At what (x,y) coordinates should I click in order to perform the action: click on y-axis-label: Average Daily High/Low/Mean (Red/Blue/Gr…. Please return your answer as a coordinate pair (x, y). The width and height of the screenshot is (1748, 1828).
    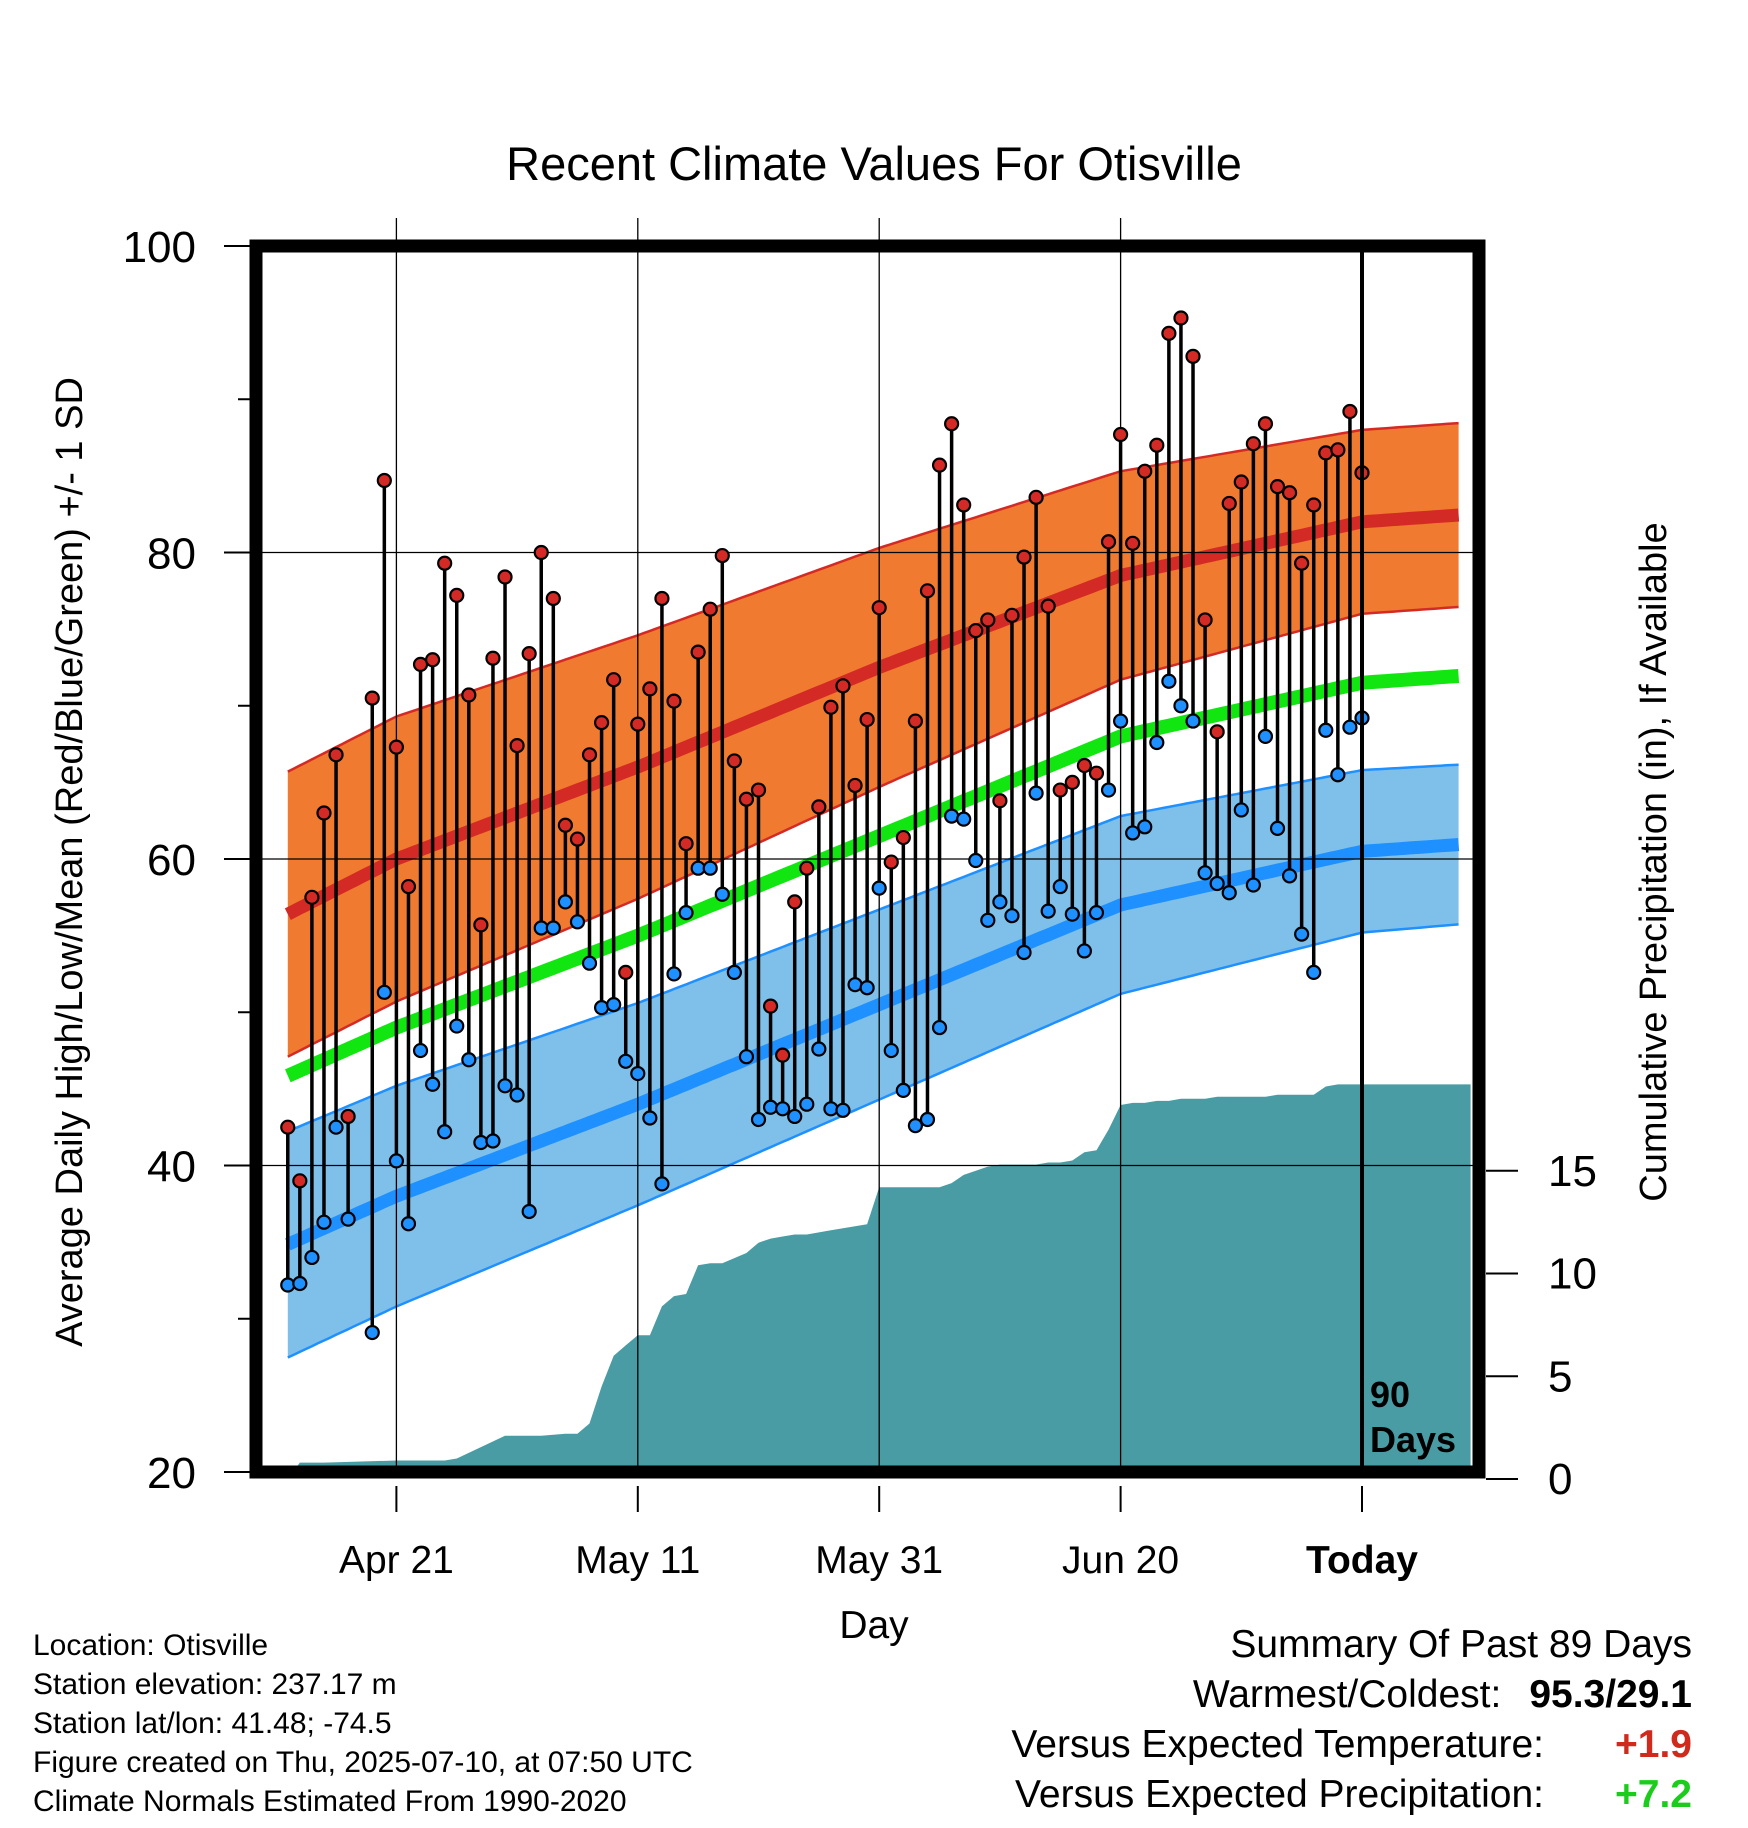
    Looking at the image, I should click on (70, 862).